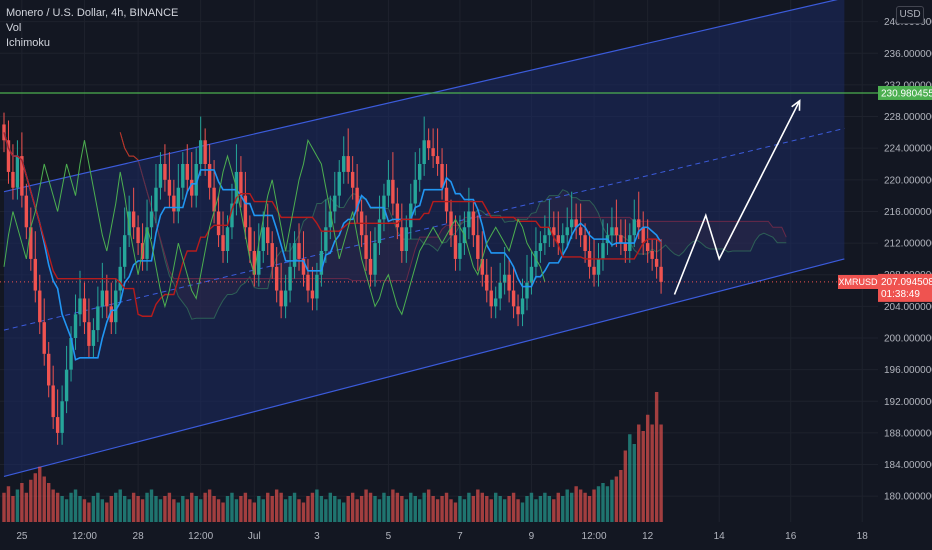 Image resolution: width=932 pixels, height=550 pixels. I want to click on indicator-vol: Vol, so click(14, 28).